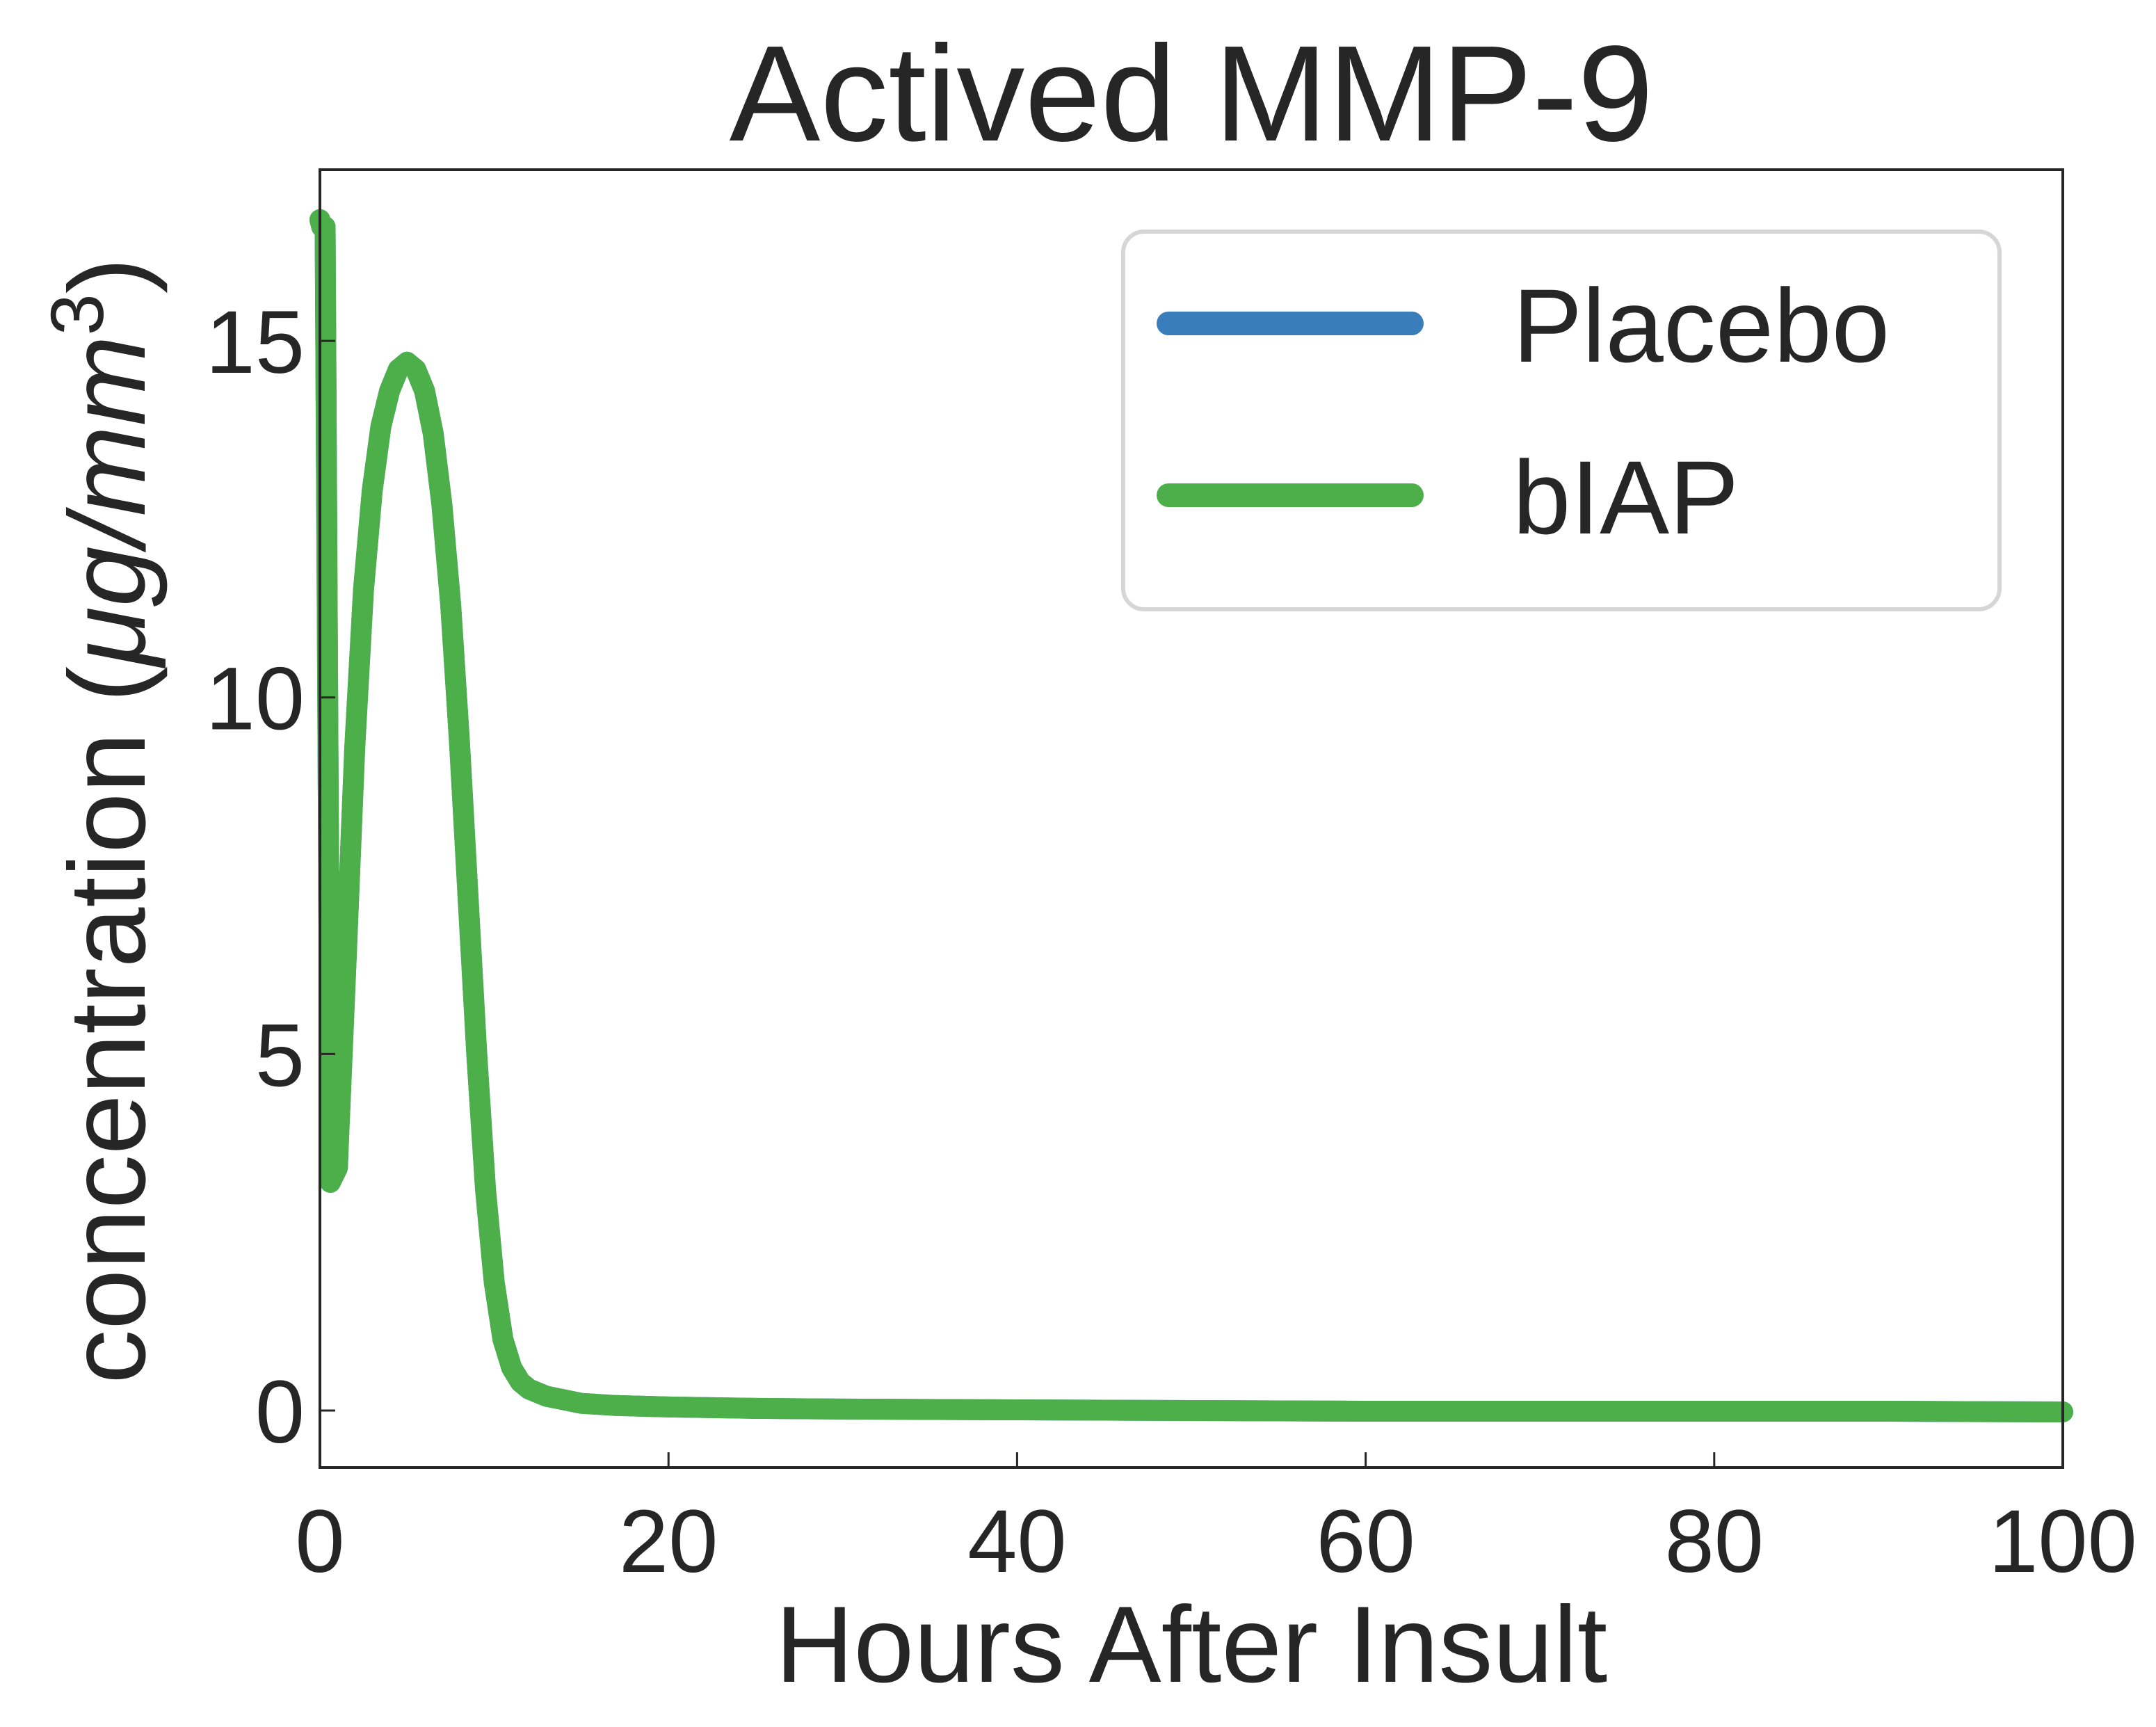 The height and width of the screenshot is (1727, 2156). Describe the element at coordinates (256, 699) in the screenshot. I see `y-tick-label: 10` at that location.